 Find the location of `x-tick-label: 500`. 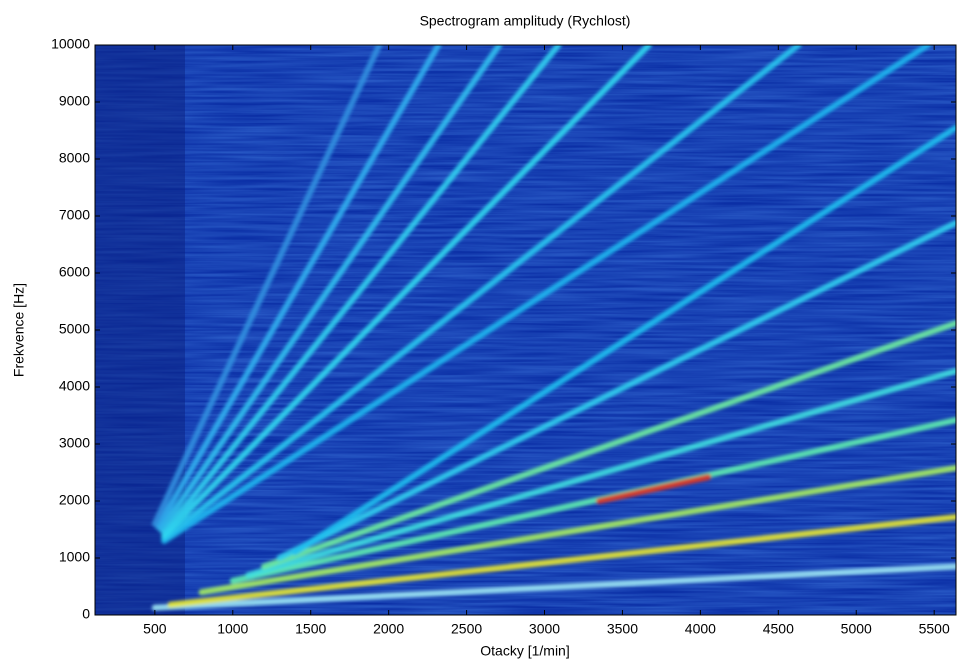

x-tick-label: 500 is located at coordinates (155, 629).